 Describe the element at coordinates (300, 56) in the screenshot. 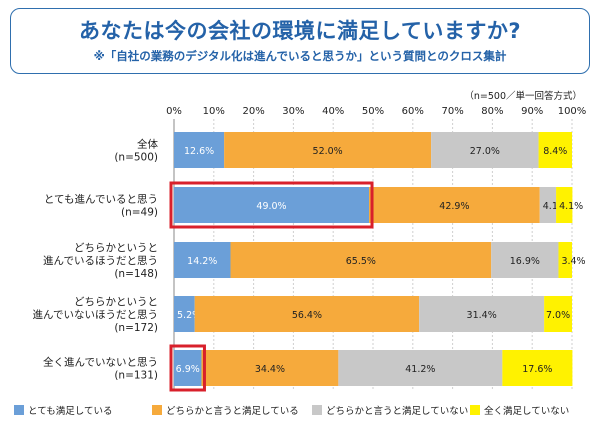

I see `chart-subtitle: ※「自社の業務のデジタル化は進んでいると思うか」という質問とのクロス集計` at that location.